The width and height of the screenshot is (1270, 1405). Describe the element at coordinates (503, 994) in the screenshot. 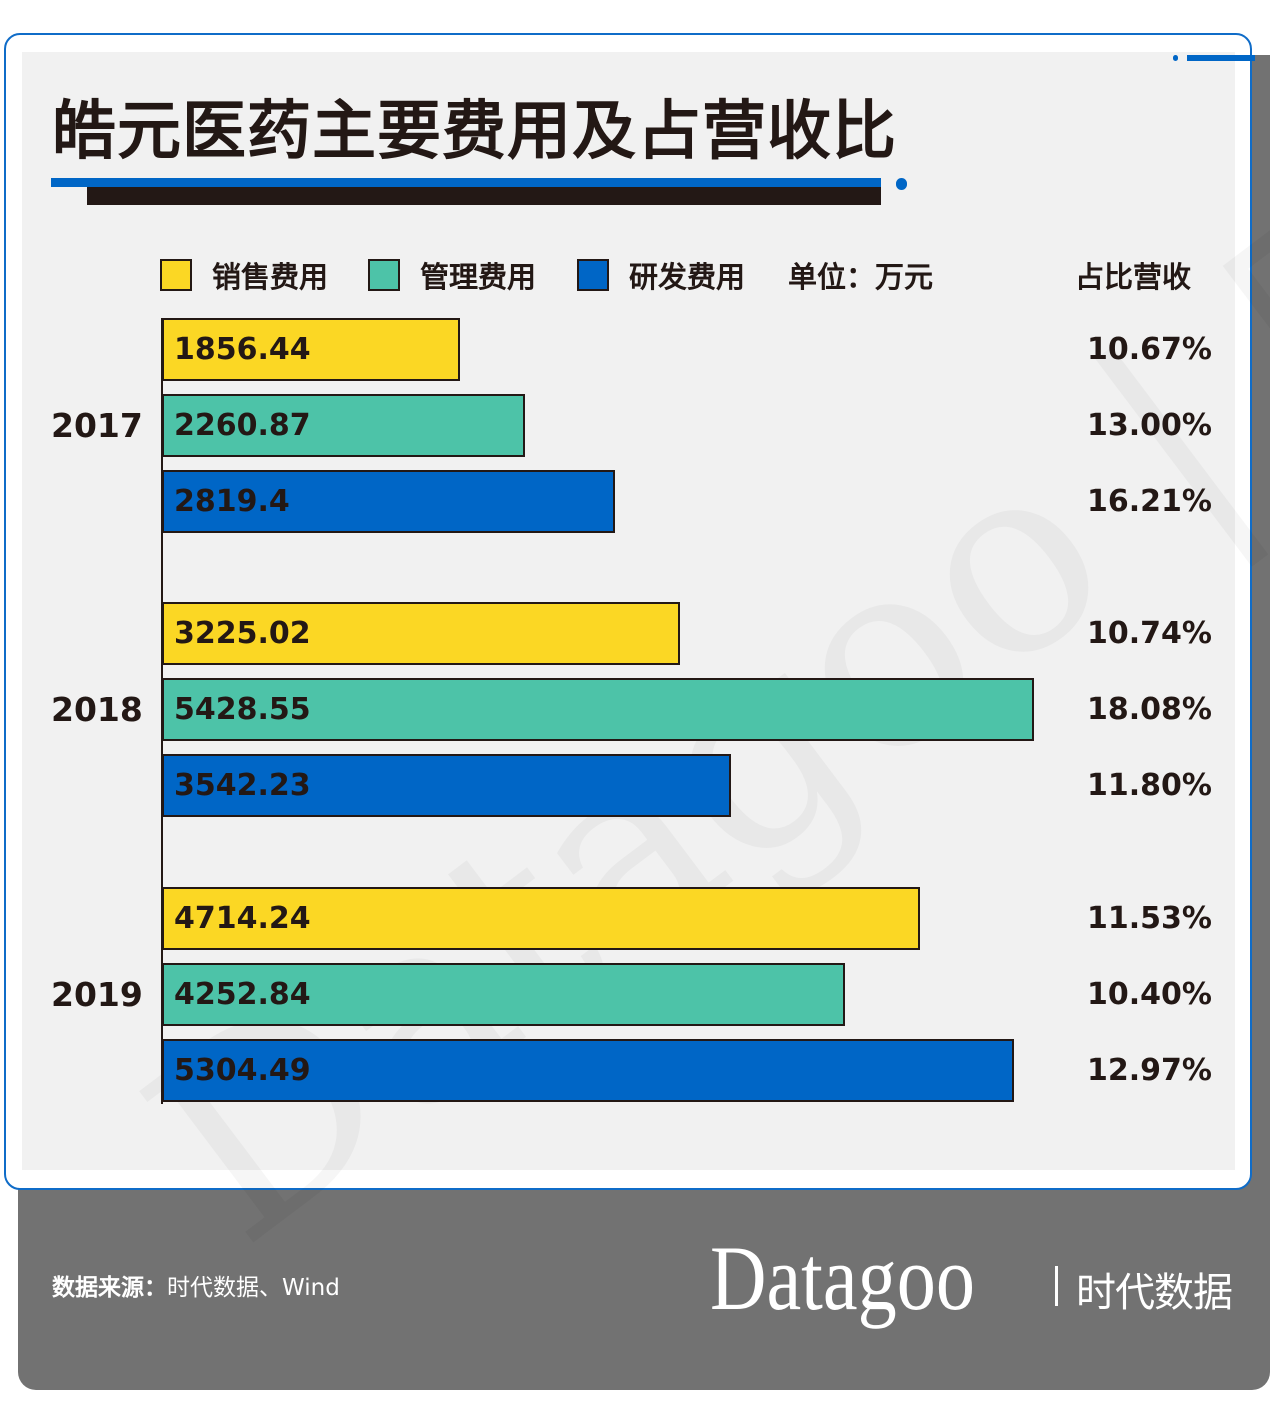

I see `bar-admin-2019` at that location.